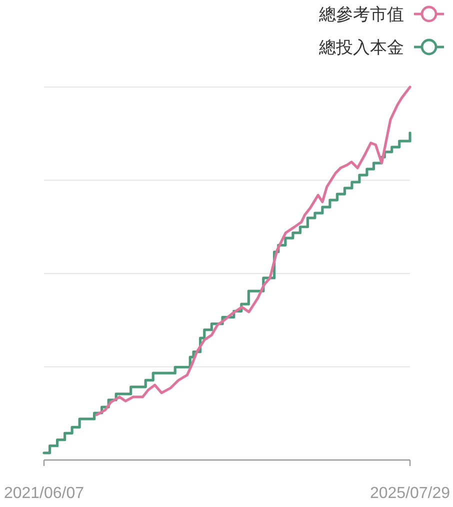 The height and width of the screenshot is (507, 453). Describe the element at coordinates (361, 14) in the screenshot. I see `legend-label: 總參考市值` at that location.